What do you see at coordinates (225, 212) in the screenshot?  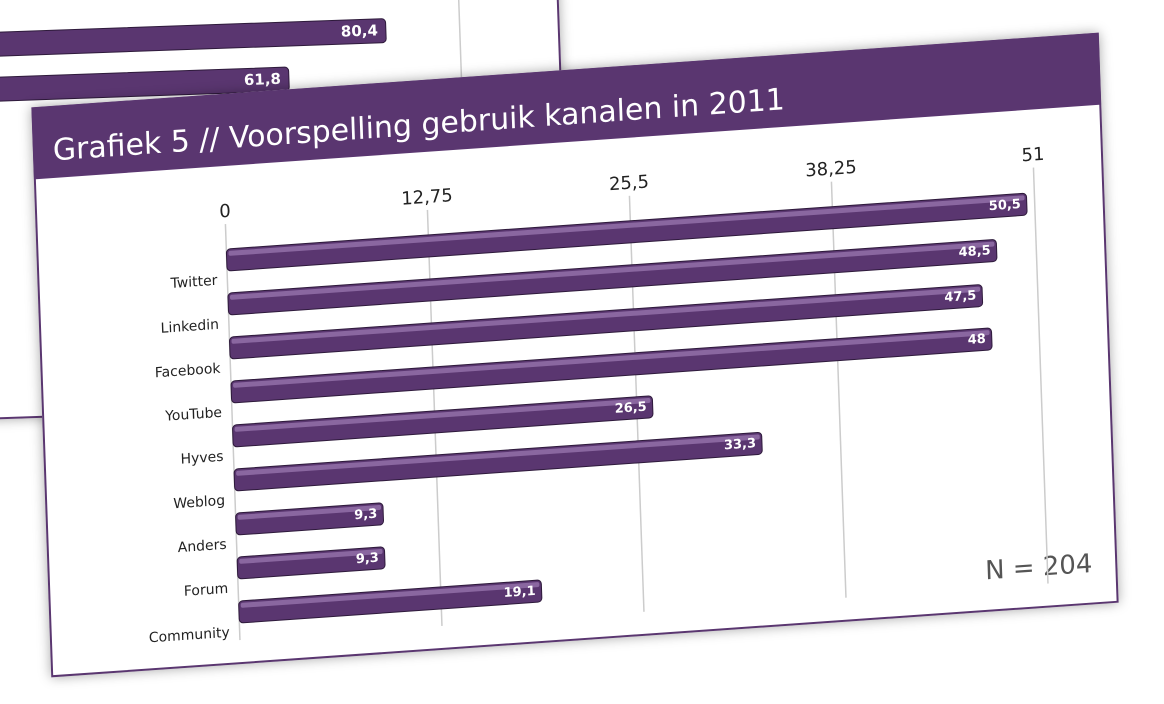 I see `x-tick-label: 0` at bounding box center [225, 212].